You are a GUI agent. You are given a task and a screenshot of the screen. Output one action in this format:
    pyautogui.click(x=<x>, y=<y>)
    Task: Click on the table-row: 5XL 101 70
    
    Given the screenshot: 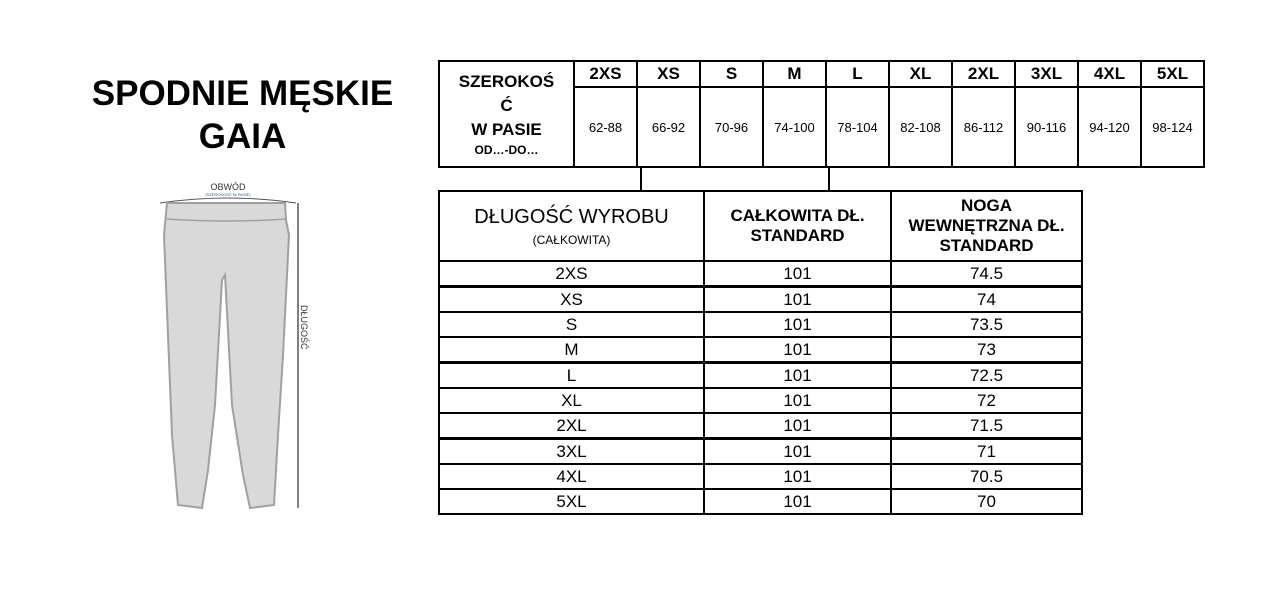 What is the action you would take?
    pyautogui.click(x=760, y=501)
    